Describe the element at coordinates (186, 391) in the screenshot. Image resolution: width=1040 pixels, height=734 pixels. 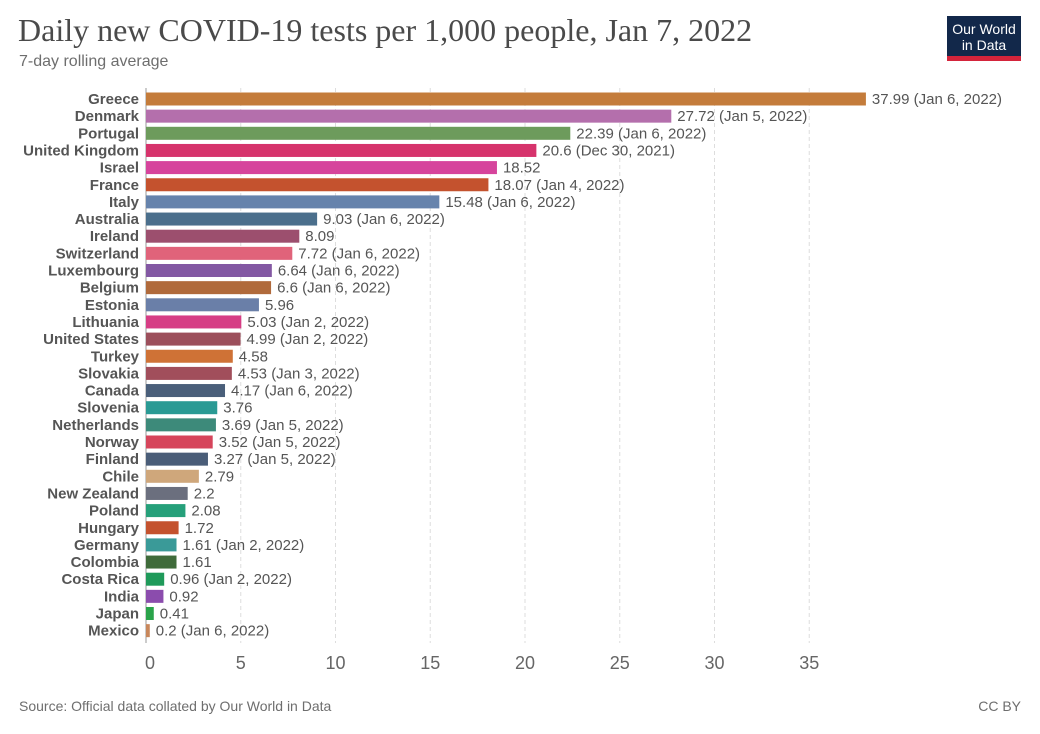
I see `bar-canada` at that location.